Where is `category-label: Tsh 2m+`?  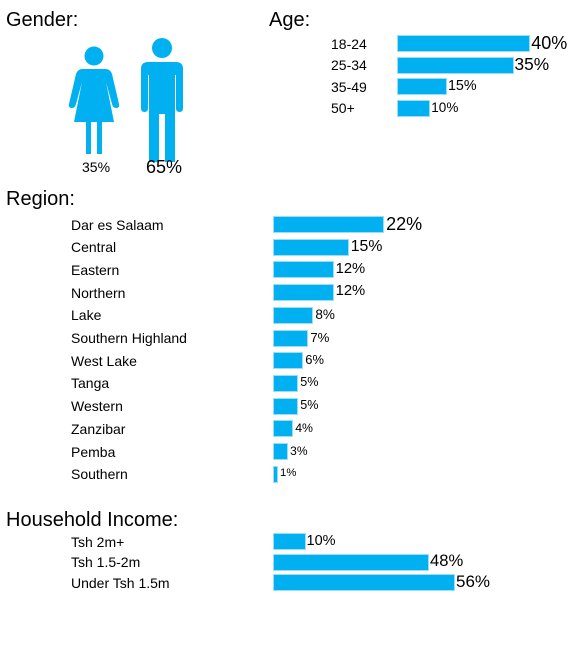
category-label: Tsh 2m+ is located at coordinates (98, 541).